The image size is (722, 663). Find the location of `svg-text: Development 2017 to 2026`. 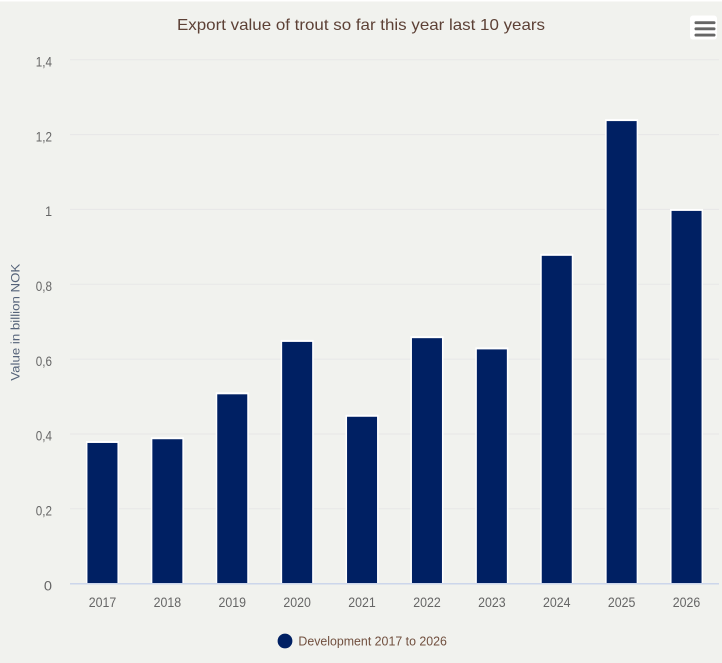

svg-text: Development 2017 to 2026 is located at coordinates (372, 641).